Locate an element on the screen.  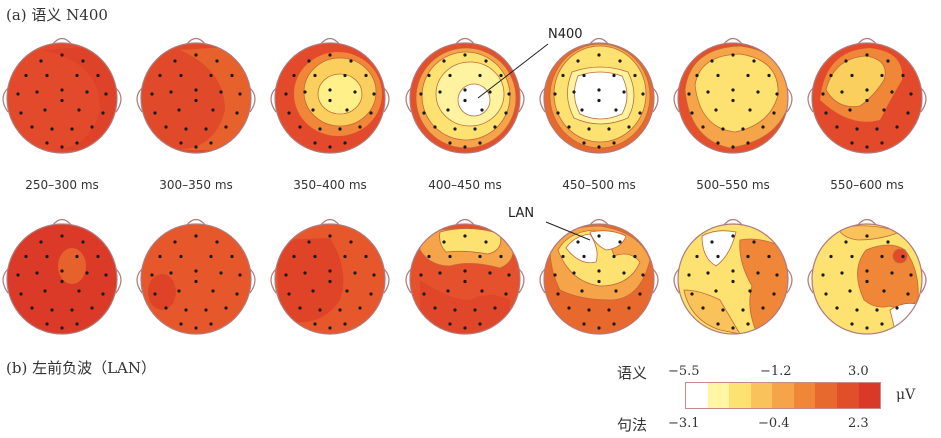
head-map-b4 is located at coordinates (465, 276).